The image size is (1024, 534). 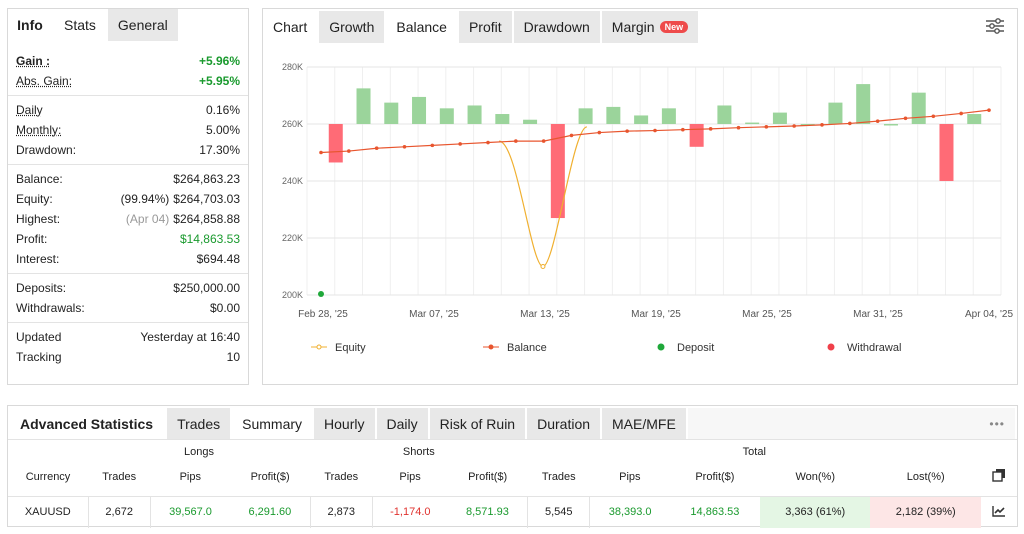 I want to click on deposit-point, so click(x=321, y=294).